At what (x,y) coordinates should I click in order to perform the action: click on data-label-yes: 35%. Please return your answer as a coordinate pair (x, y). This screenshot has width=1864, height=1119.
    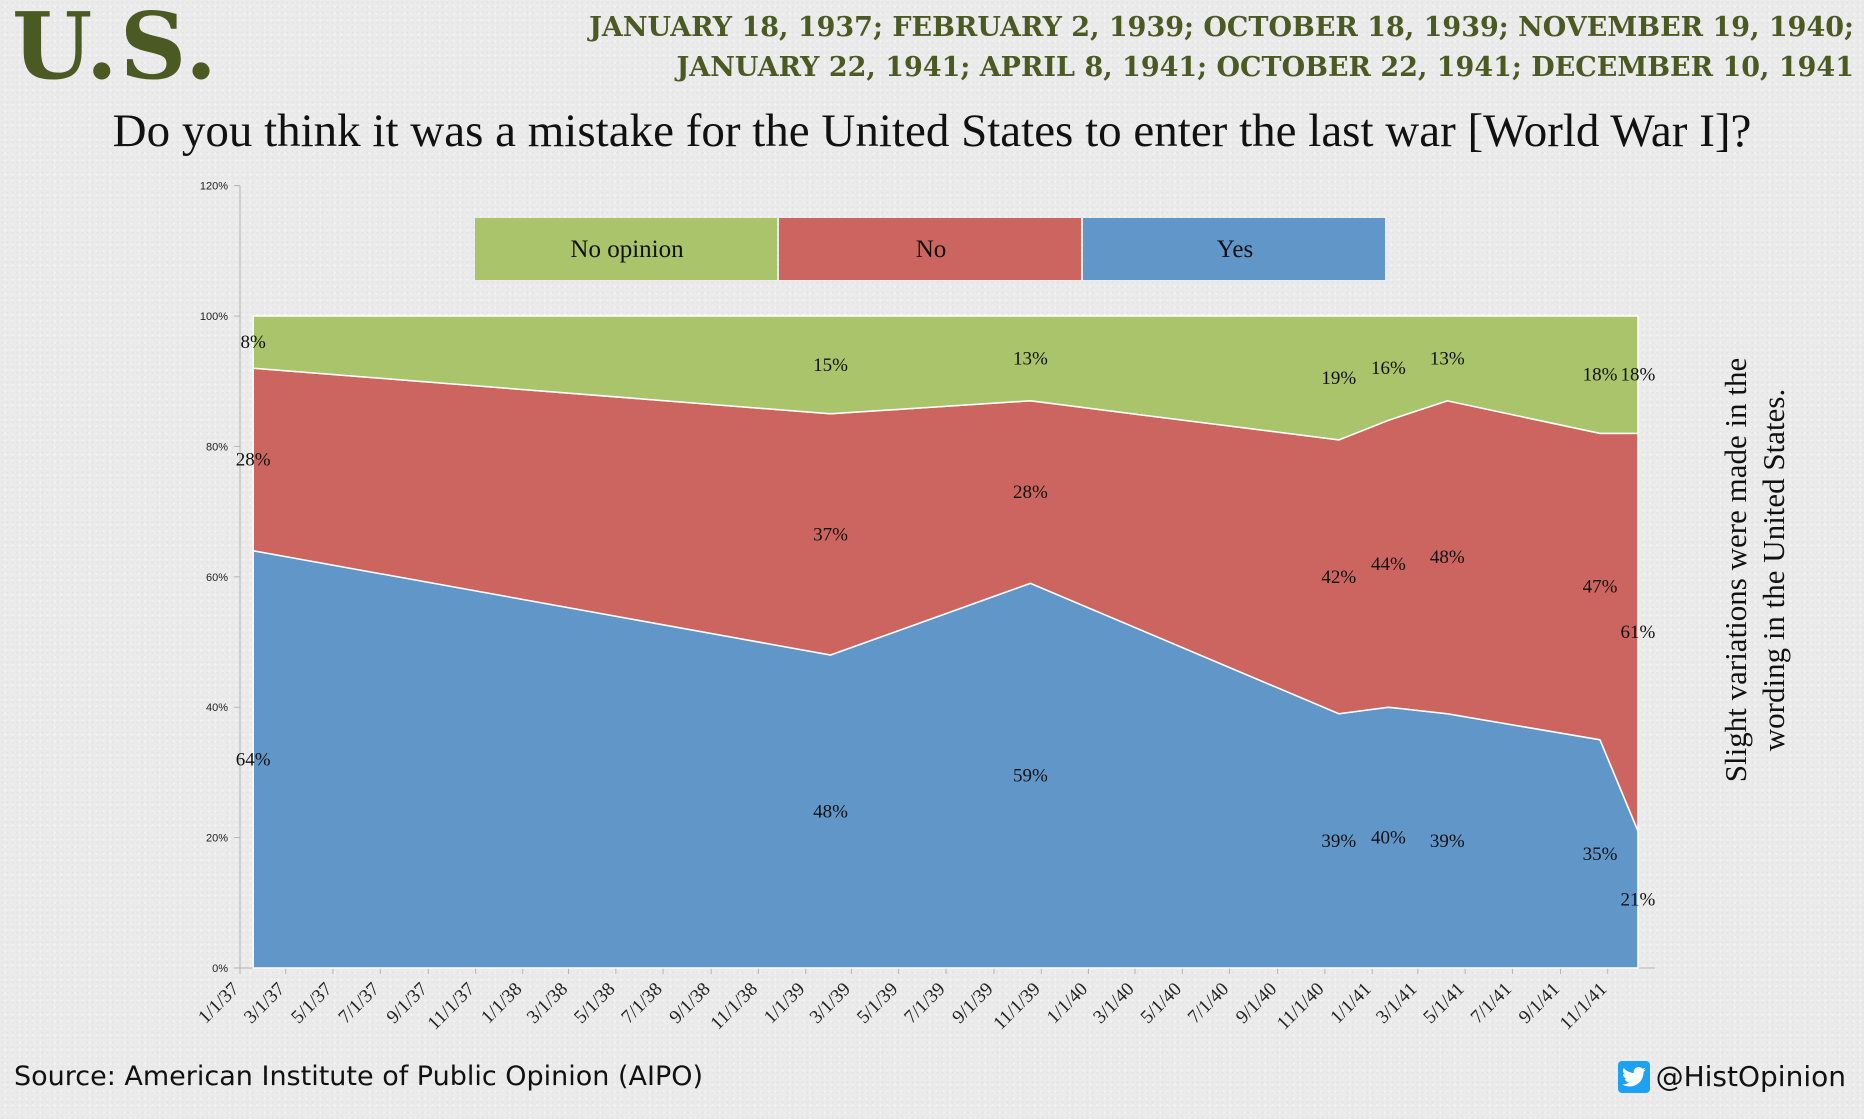
    Looking at the image, I should click on (1600, 854).